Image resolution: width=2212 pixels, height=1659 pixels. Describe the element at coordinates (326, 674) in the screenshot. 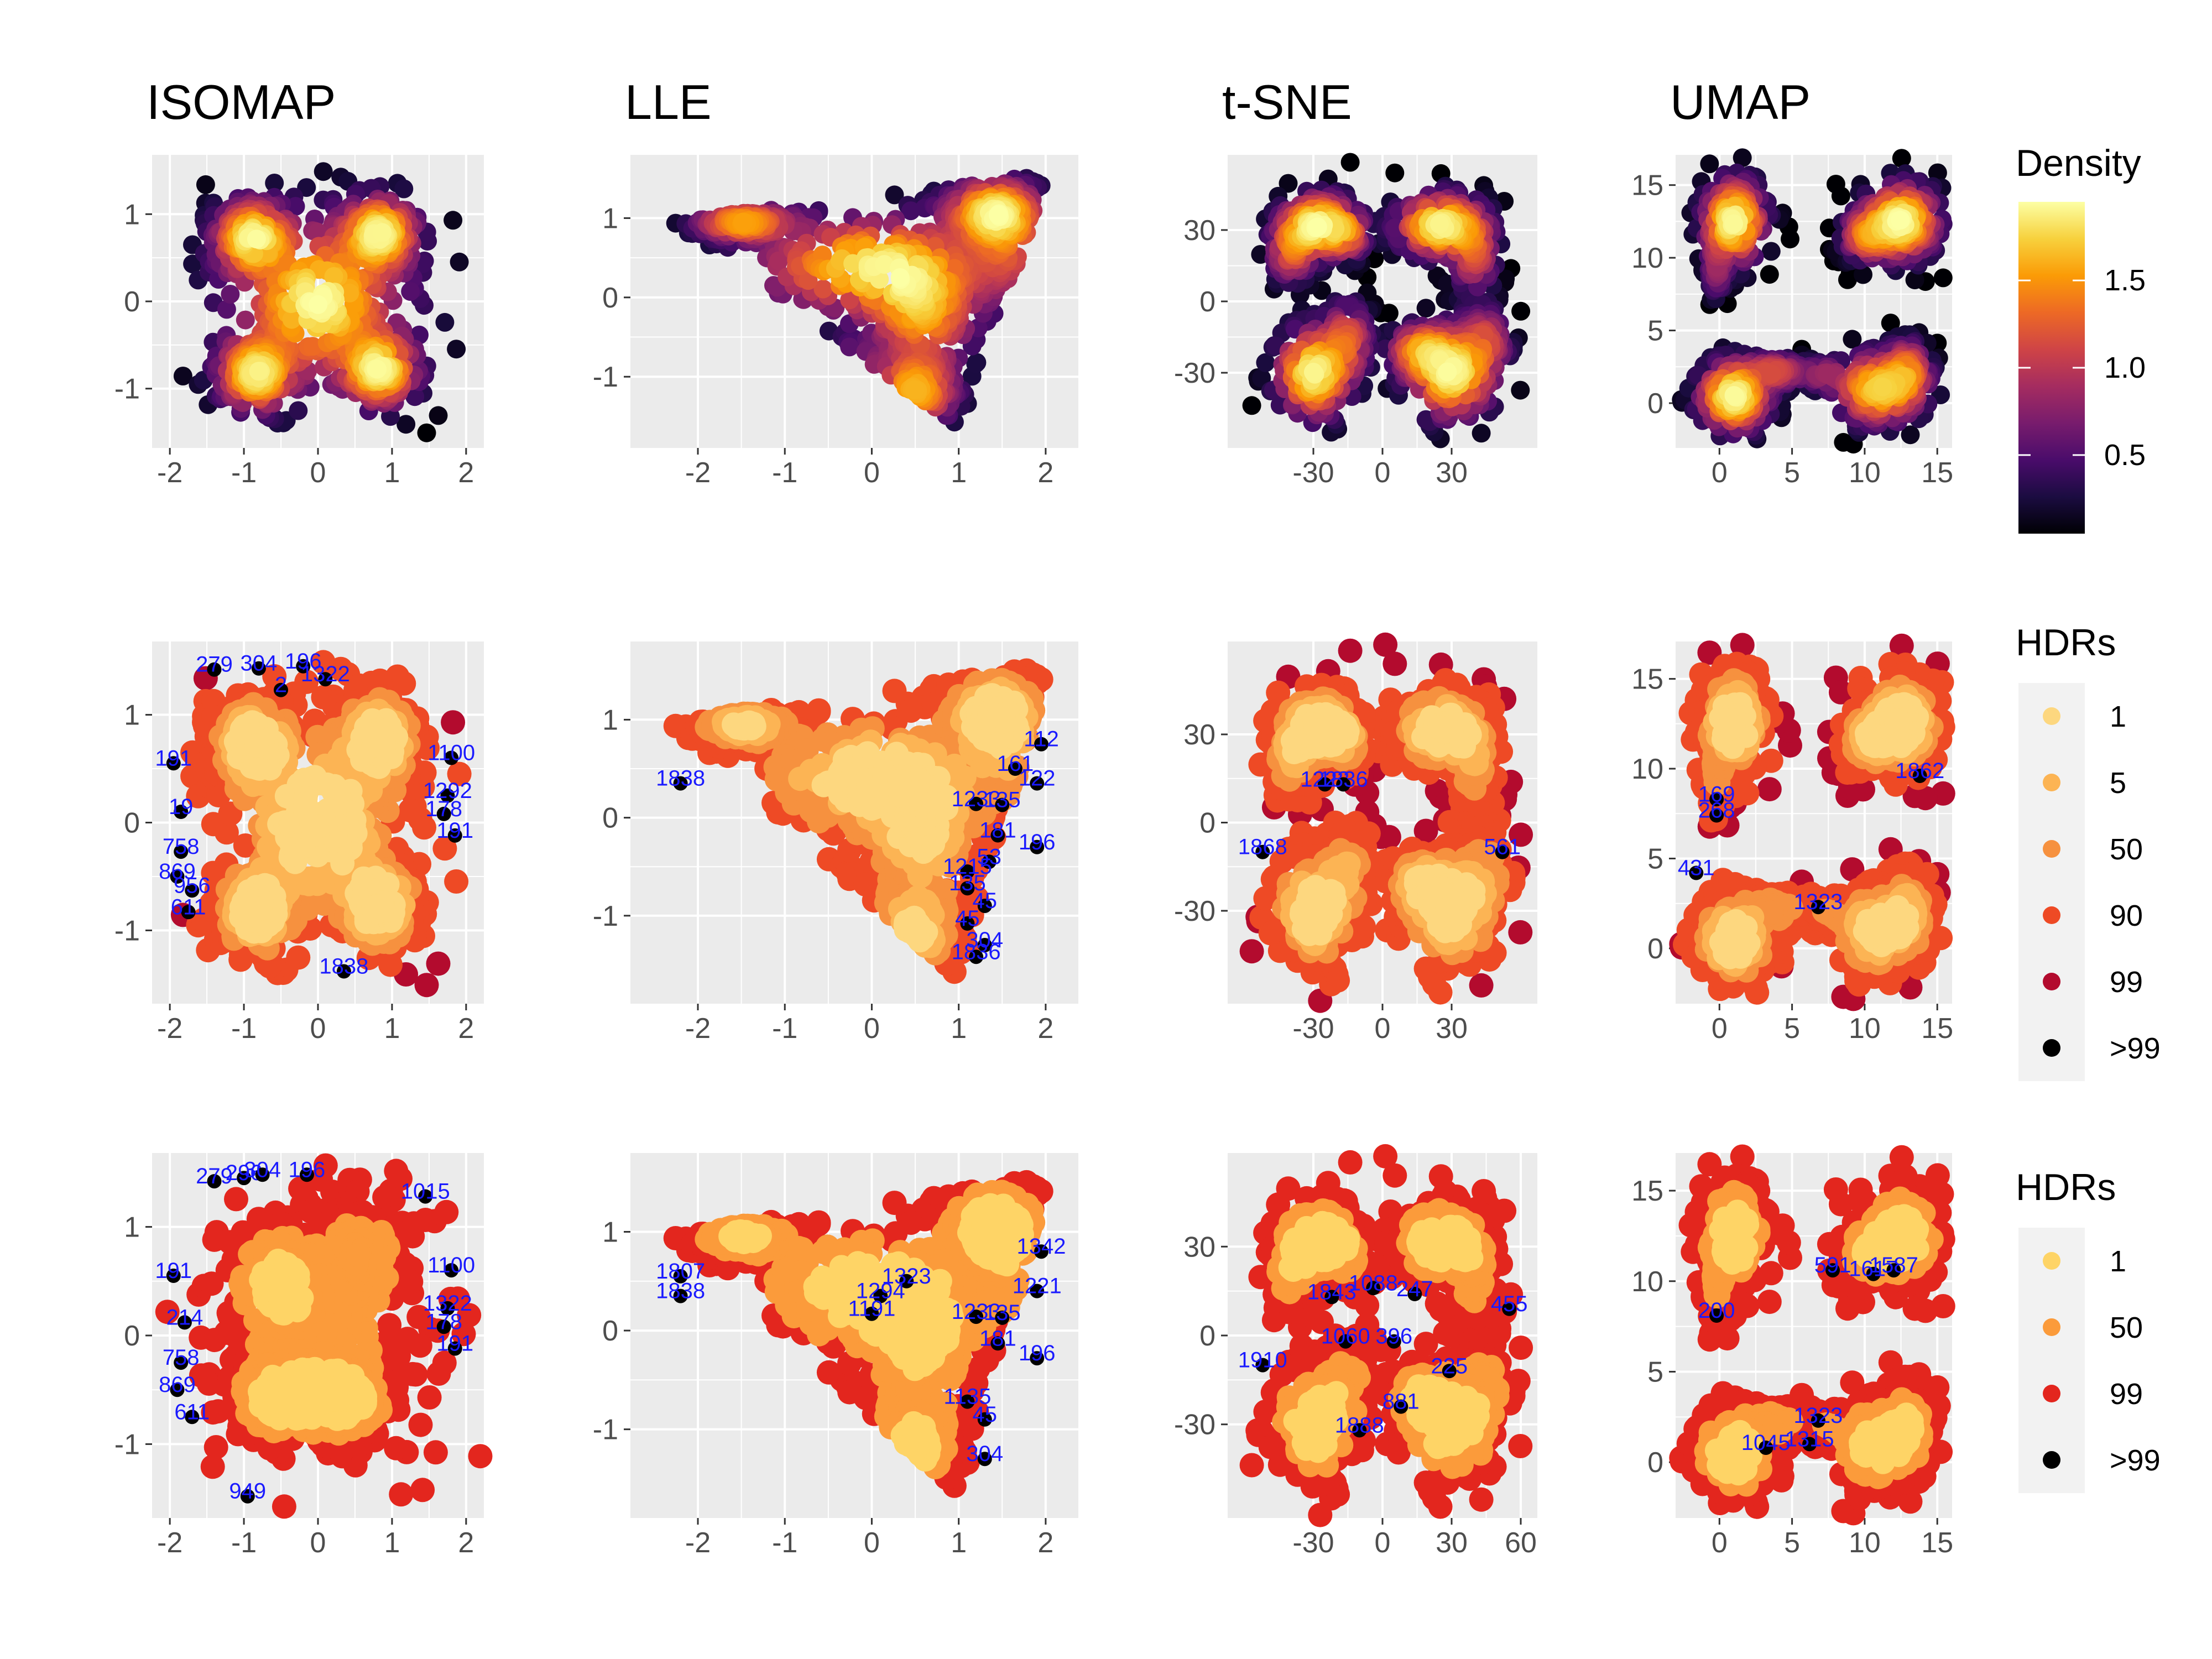

I see `outlier-label: 1322` at that location.